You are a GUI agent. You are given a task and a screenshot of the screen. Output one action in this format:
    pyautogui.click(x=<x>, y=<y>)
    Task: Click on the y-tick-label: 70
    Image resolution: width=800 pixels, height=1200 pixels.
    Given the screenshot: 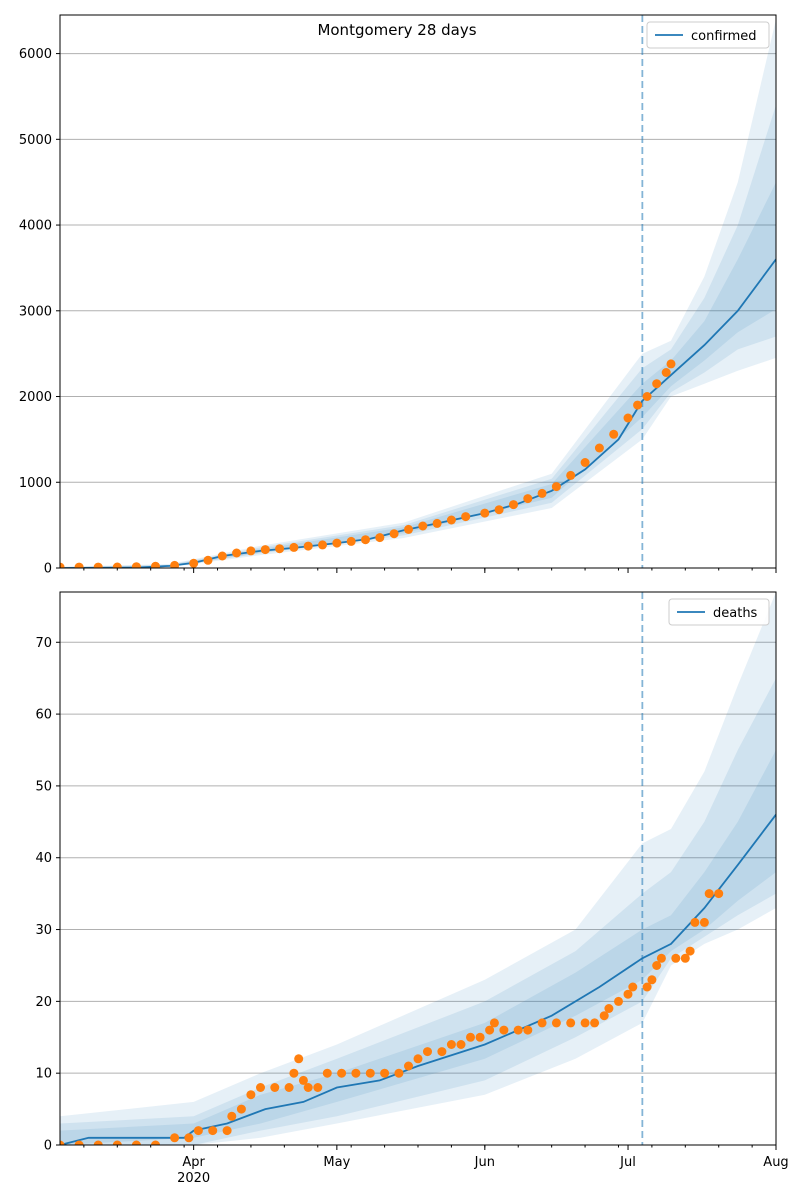 What is the action you would take?
    pyautogui.click(x=43, y=643)
    